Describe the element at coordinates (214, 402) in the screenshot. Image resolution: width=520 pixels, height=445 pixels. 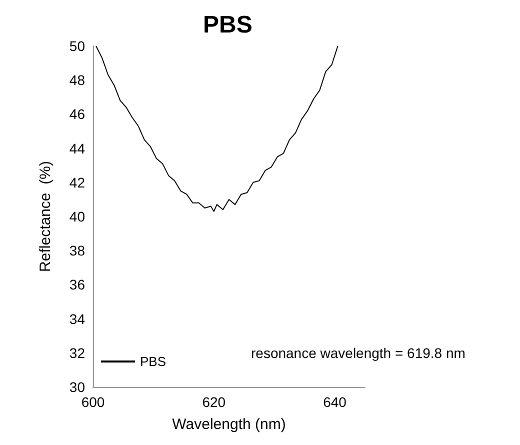
I see `x-tick-label: 620` at that location.